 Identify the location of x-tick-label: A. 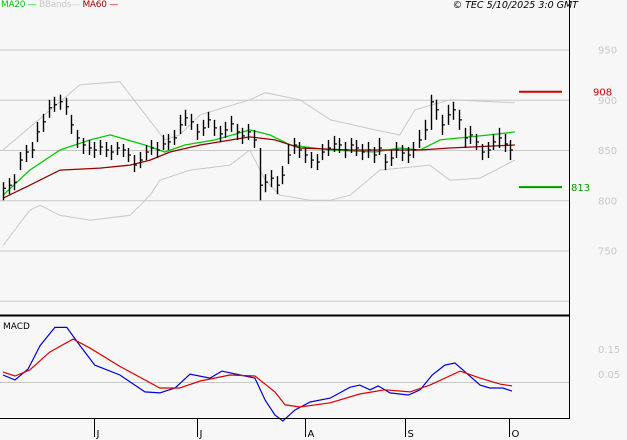
(311, 434).